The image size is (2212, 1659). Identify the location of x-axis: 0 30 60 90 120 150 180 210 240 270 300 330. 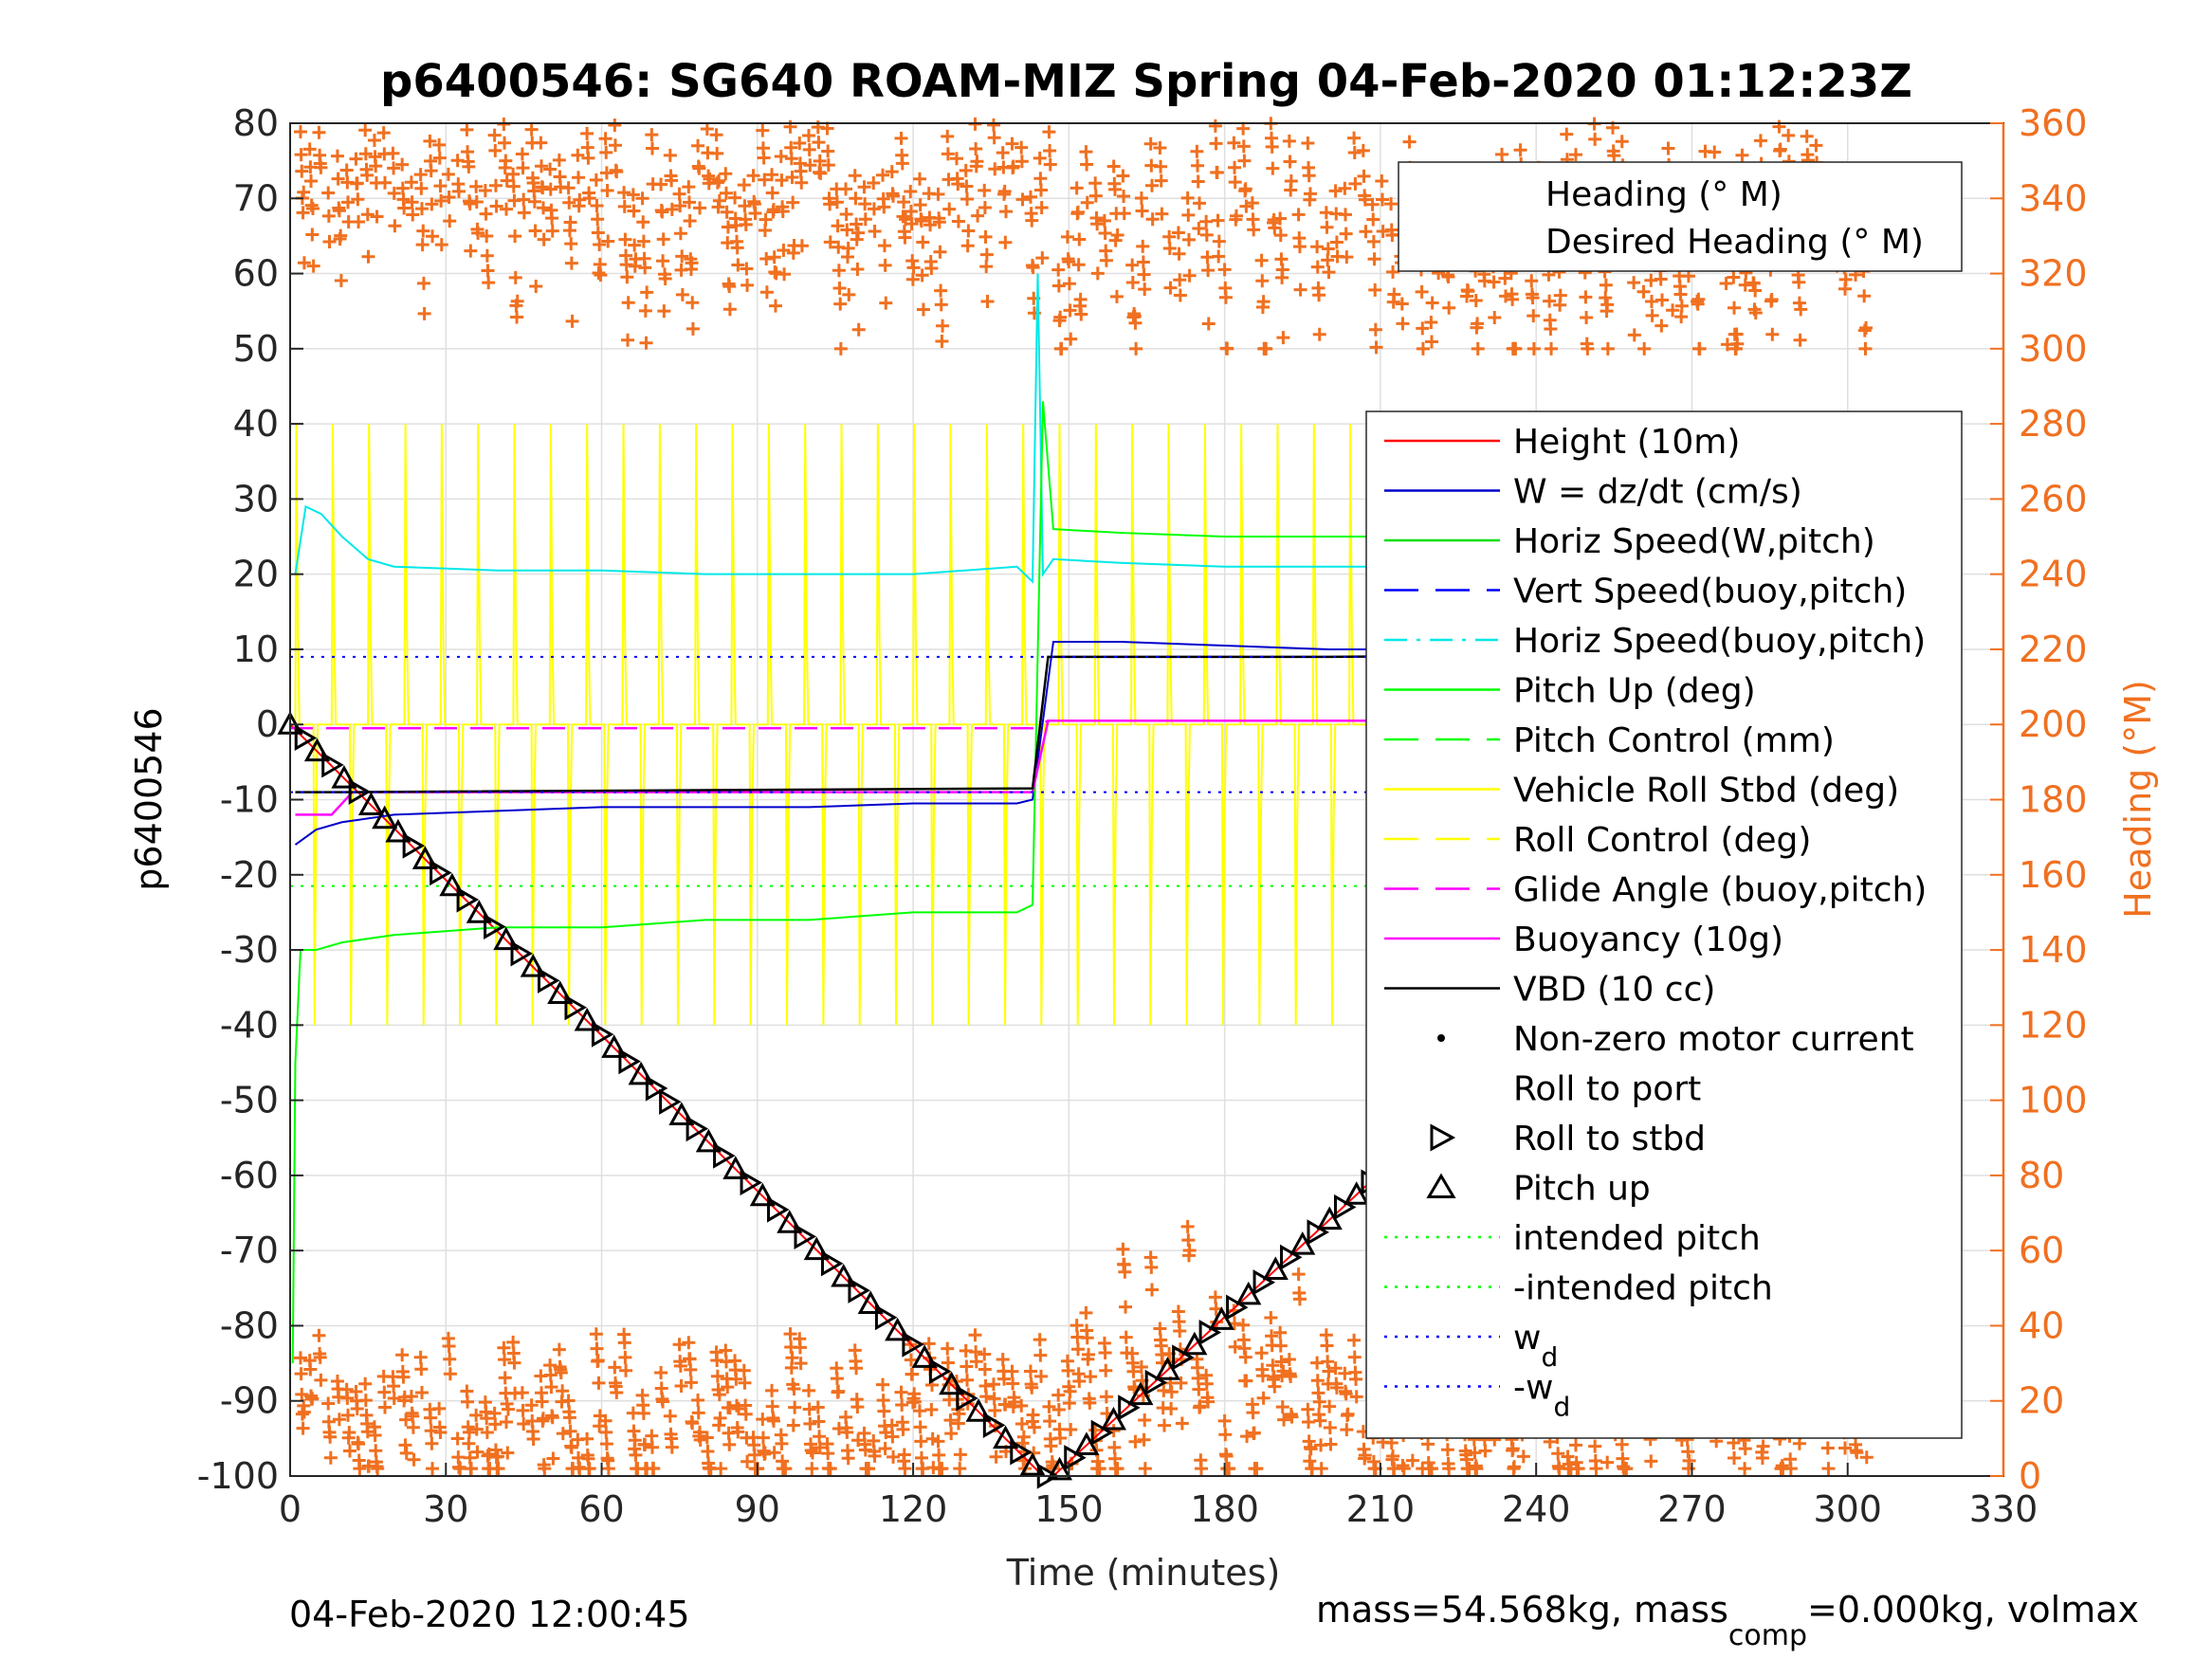
(1158, 1496).